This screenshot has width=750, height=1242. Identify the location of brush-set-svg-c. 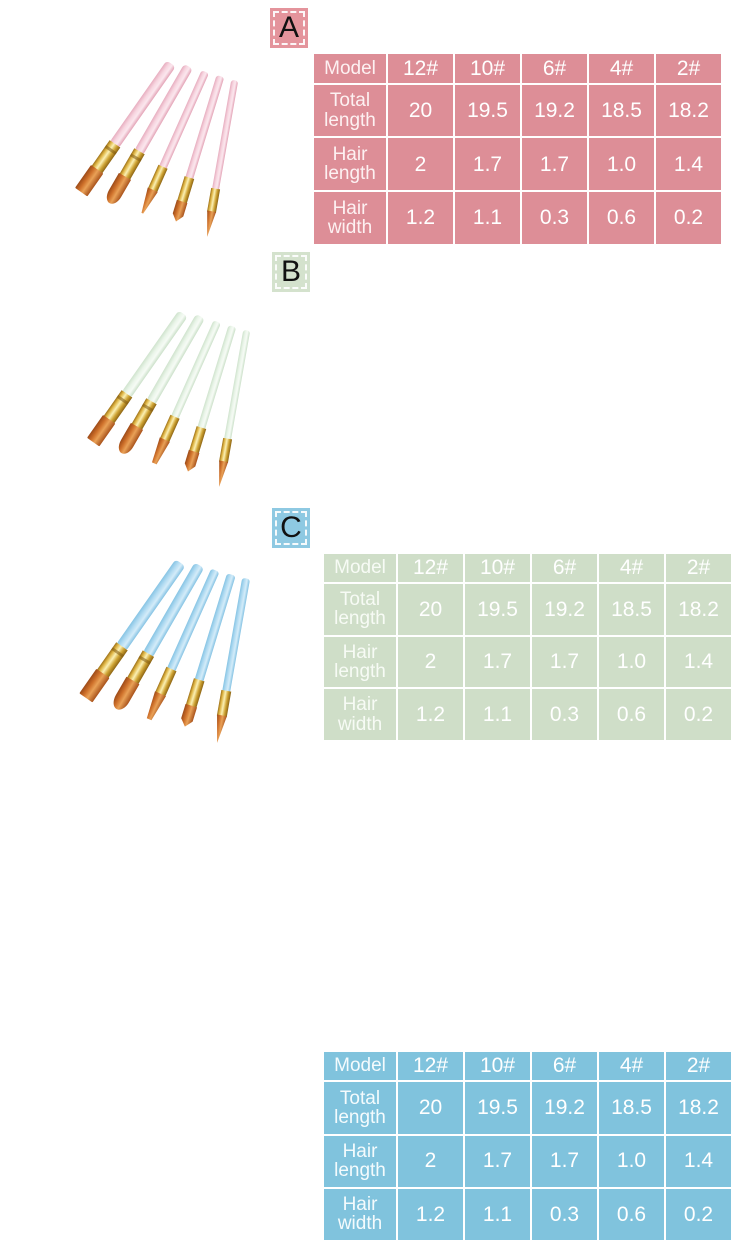
(164, 651).